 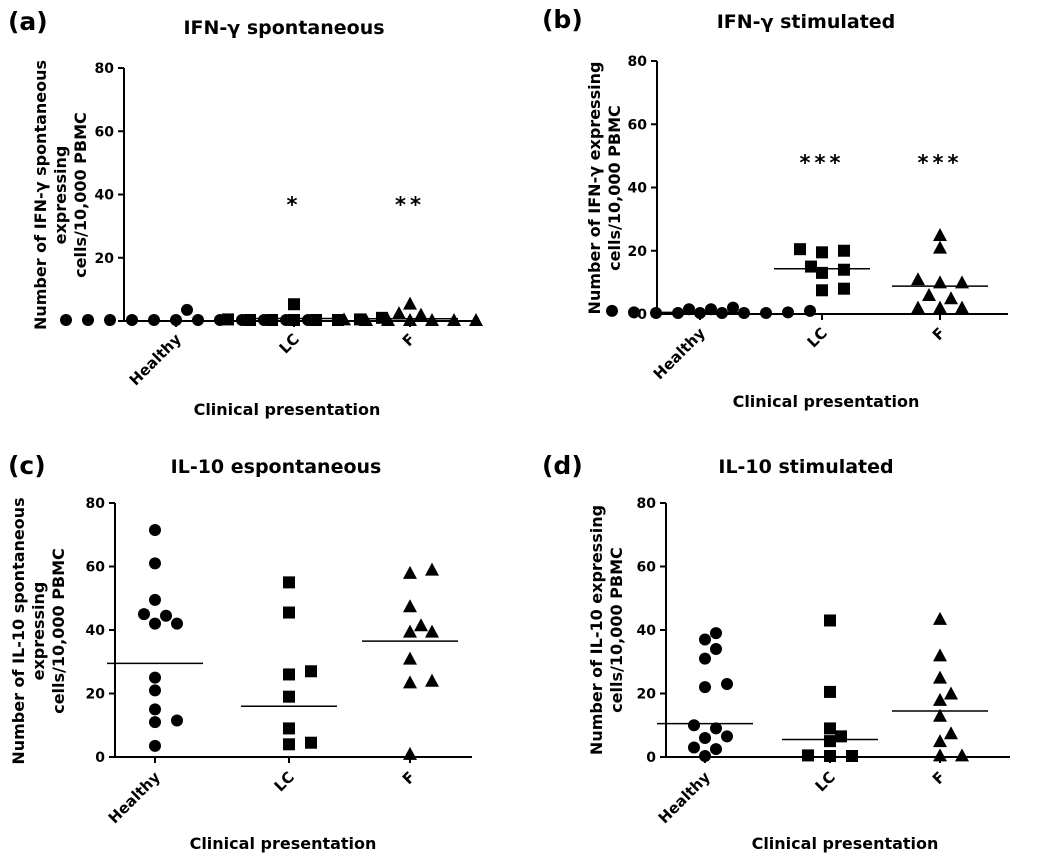 I want to click on panel-label: (c), so click(x=27, y=465).